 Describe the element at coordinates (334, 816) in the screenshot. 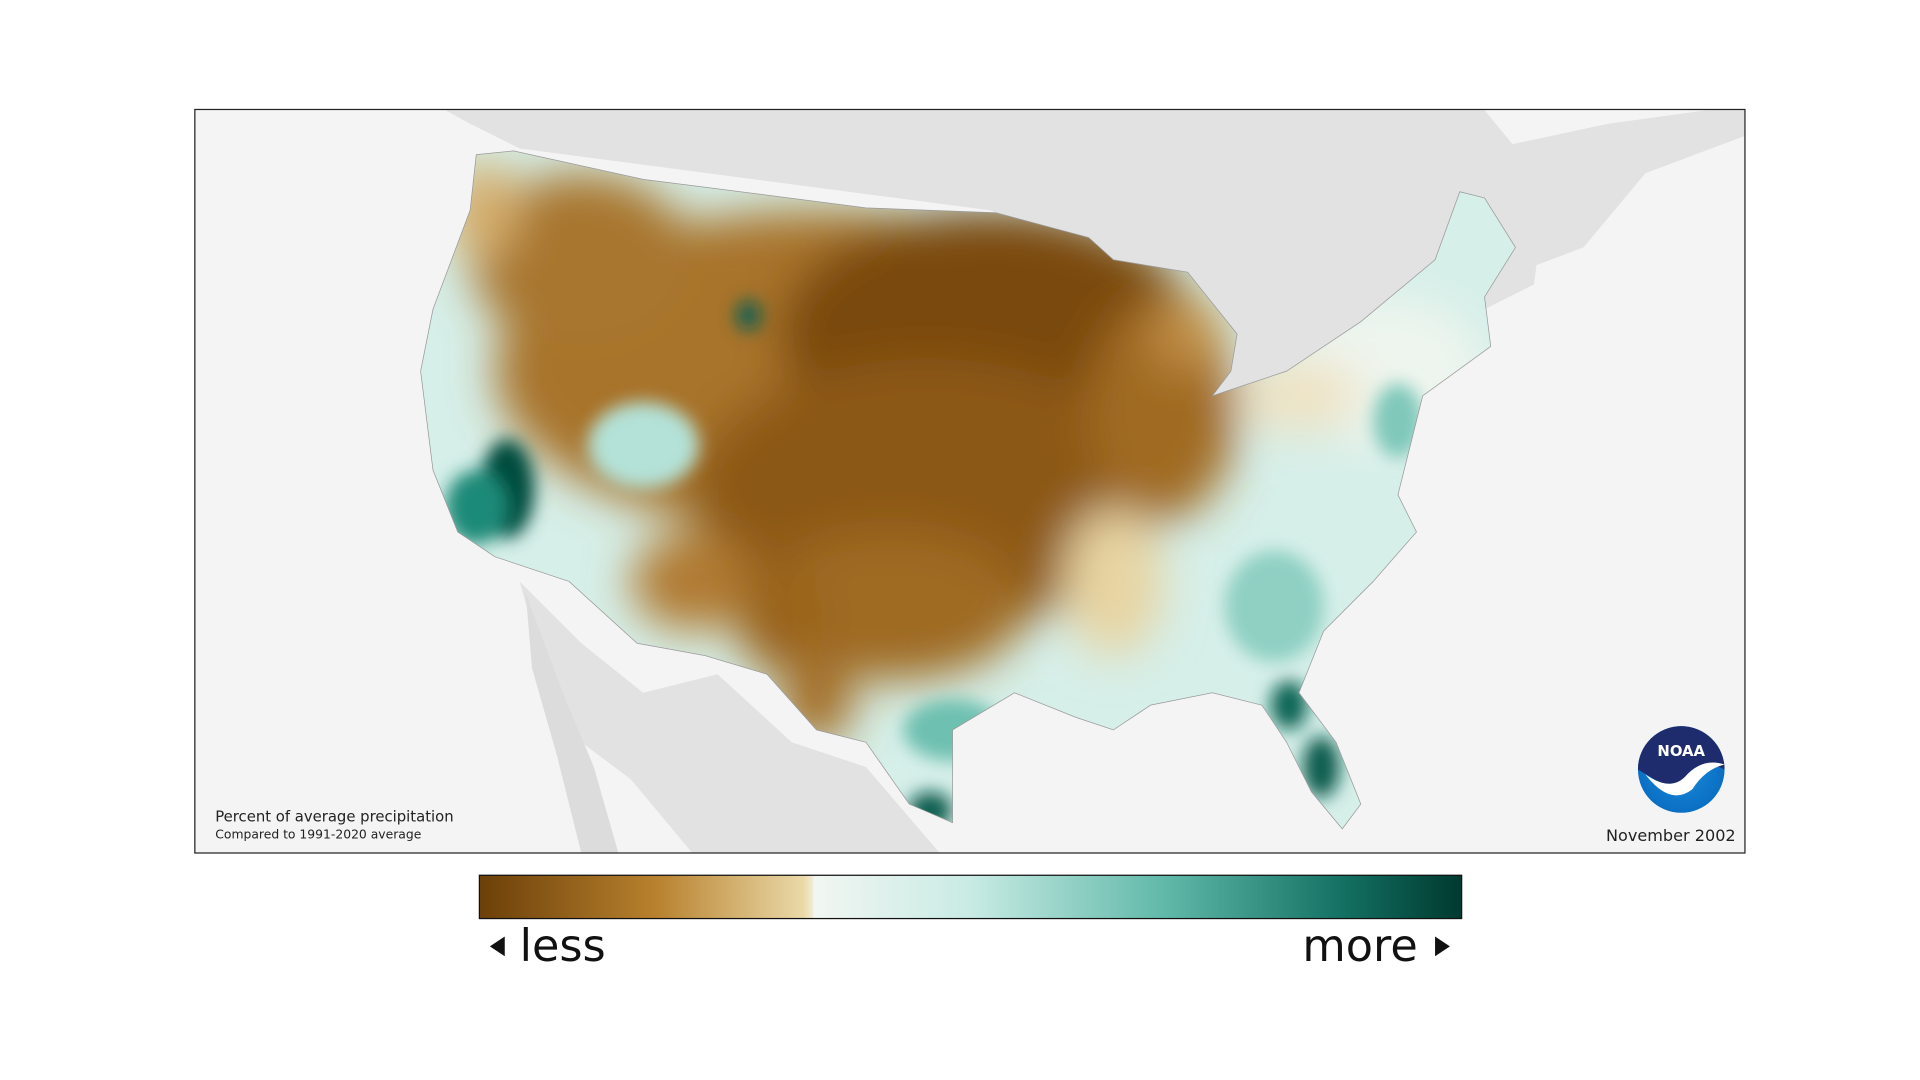

I see `caption-title: Percent of average precipitation` at that location.